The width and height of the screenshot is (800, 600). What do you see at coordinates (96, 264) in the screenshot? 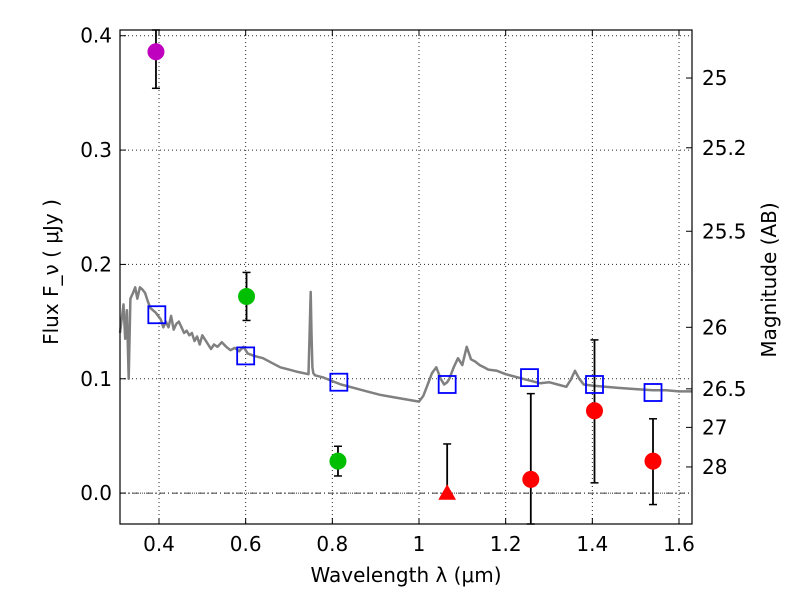
I see `y-tick-label: 0.2` at bounding box center [96, 264].